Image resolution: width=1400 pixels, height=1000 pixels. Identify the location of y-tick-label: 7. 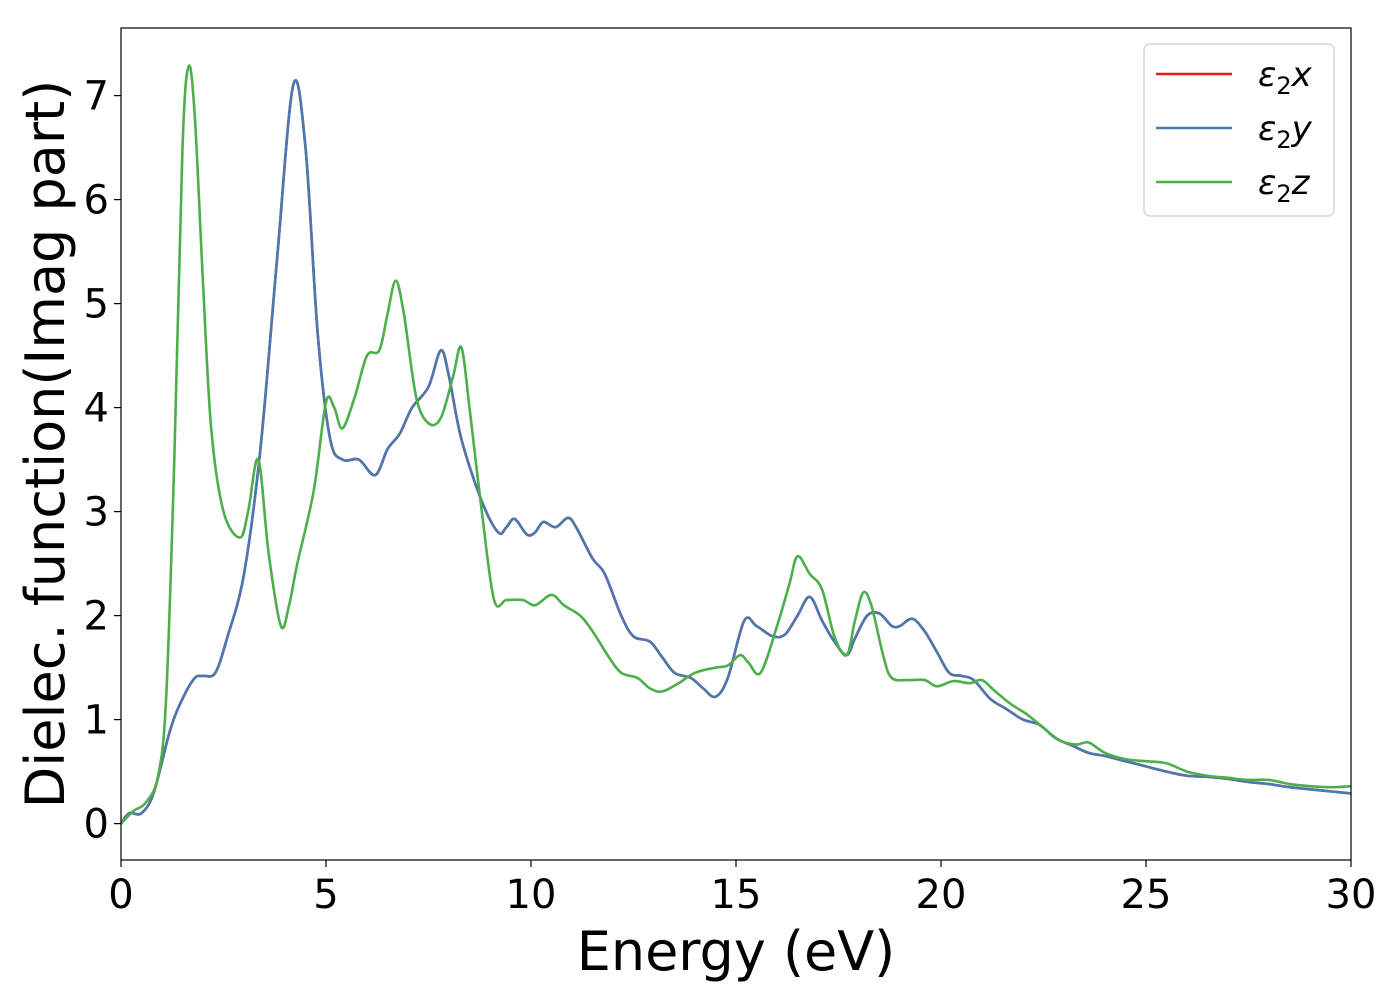
(96, 97).